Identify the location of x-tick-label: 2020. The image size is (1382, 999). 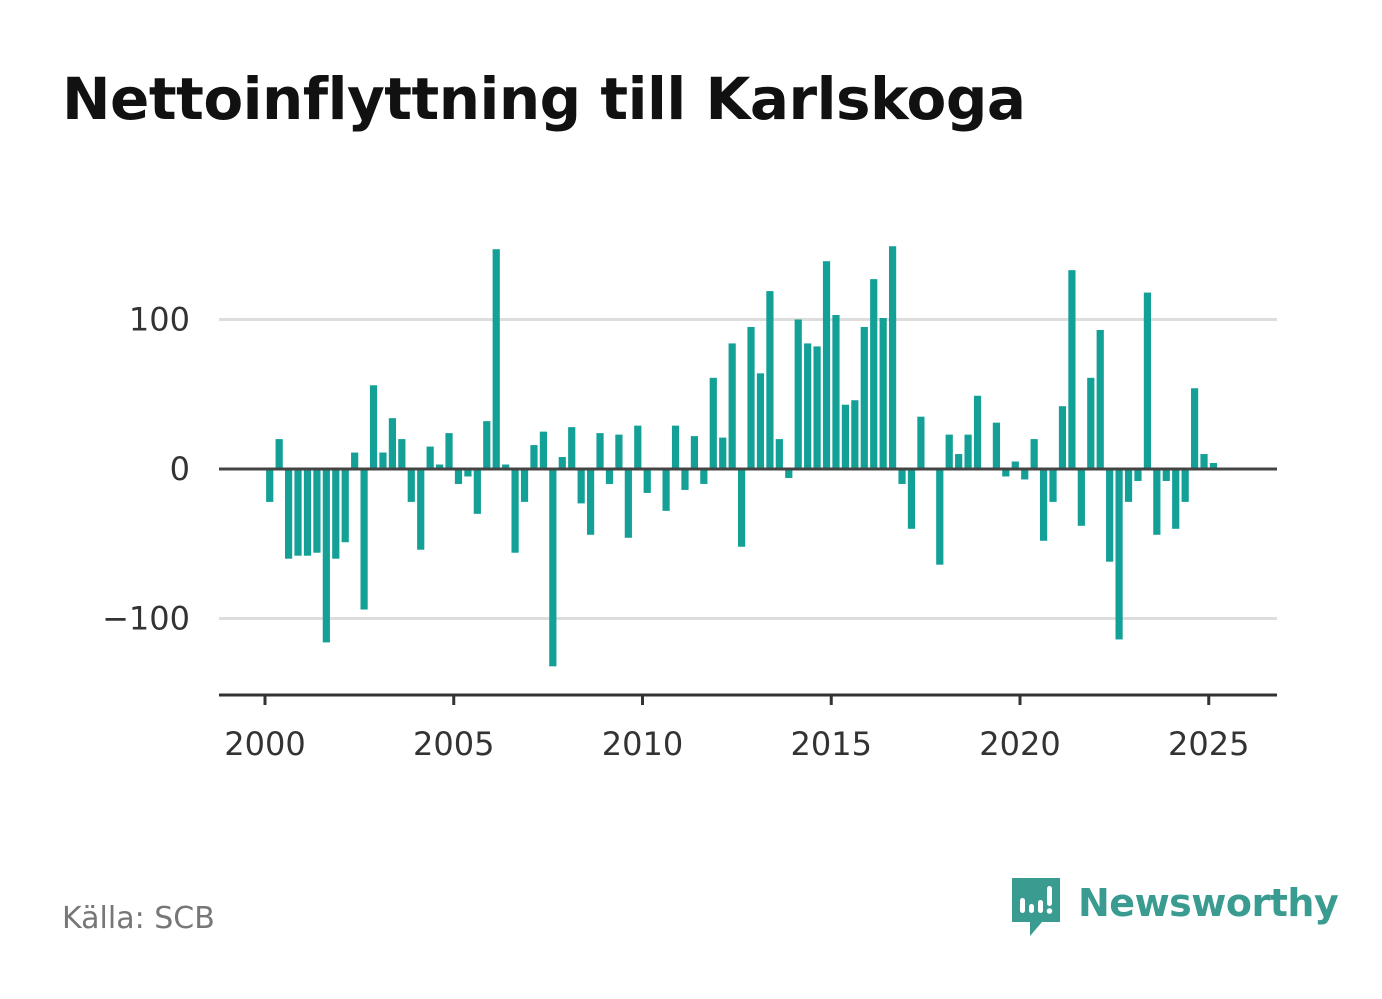
(1019, 744).